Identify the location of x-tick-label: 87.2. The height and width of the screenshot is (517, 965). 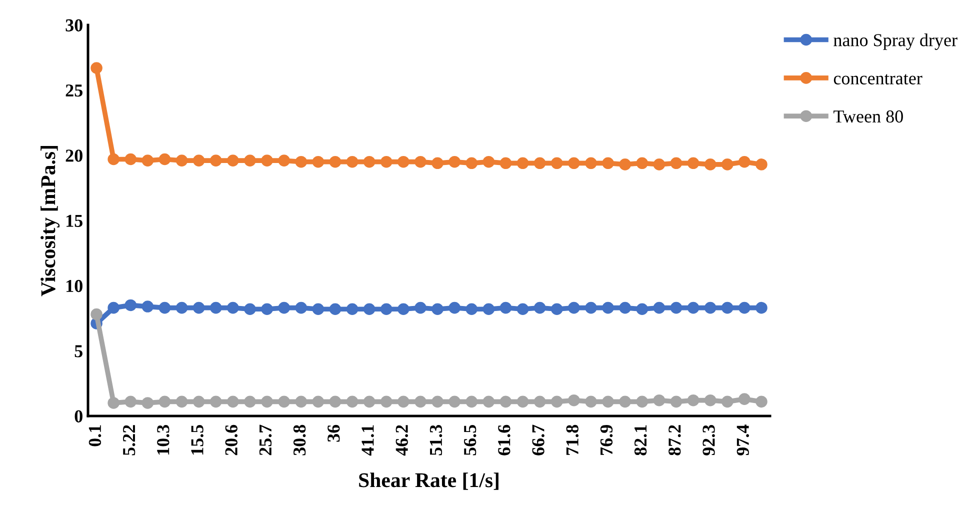
(674, 440).